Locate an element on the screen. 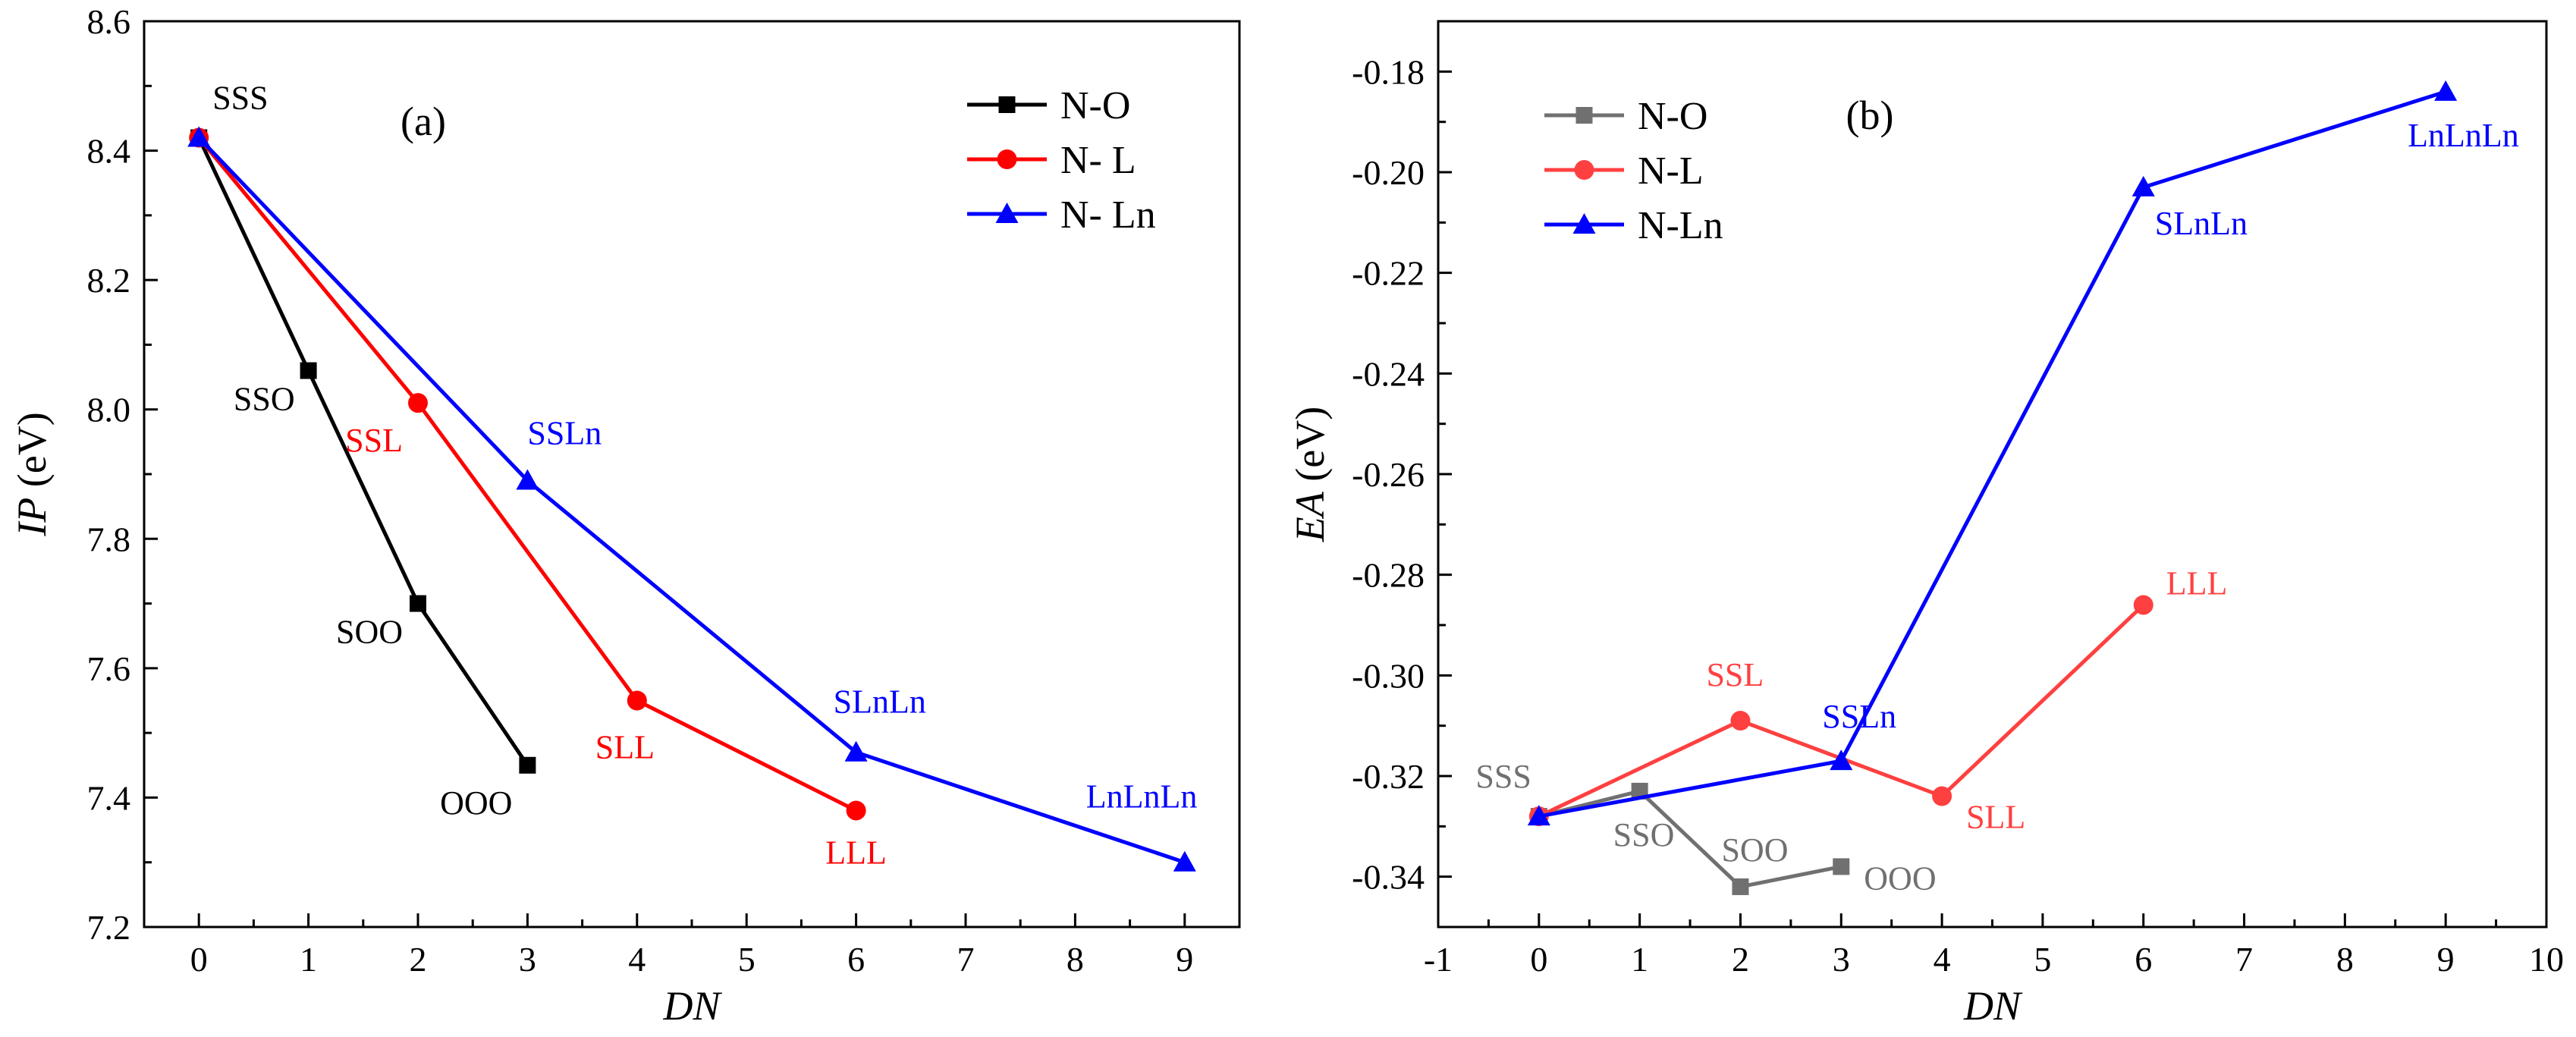  panel-b-y-tick-label: -0.26 is located at coordinates (1388, 474).